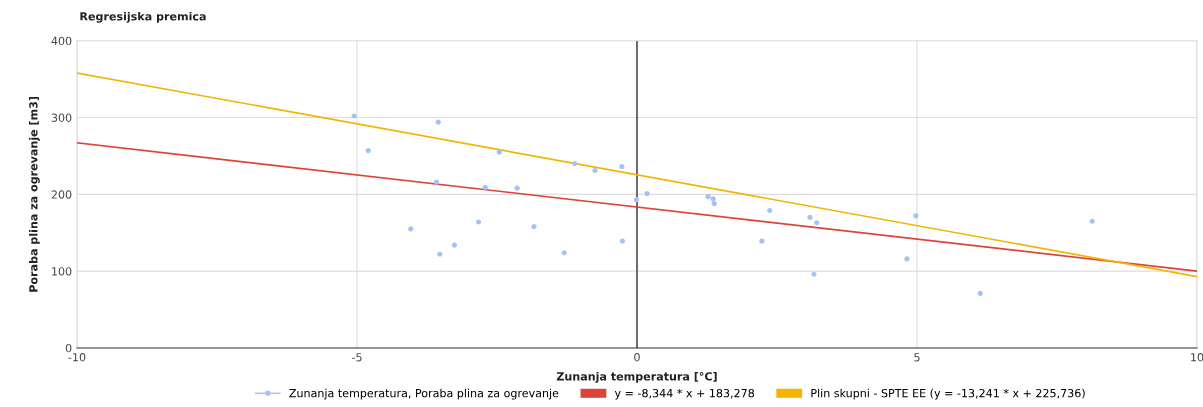  What do you see at coordinates (61, 117) in the screenshot?
I see `y-tick-label: 300` at bounding box center [61, 117].